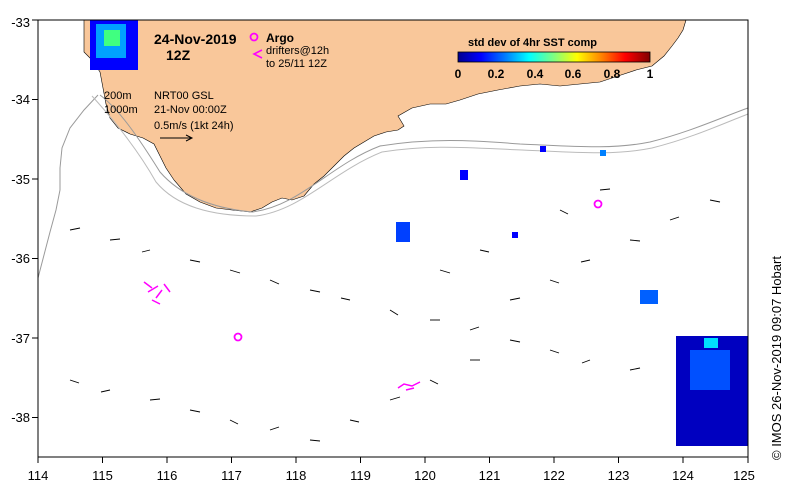  I want to click on y-tick-label: -36, so click(20, 258).